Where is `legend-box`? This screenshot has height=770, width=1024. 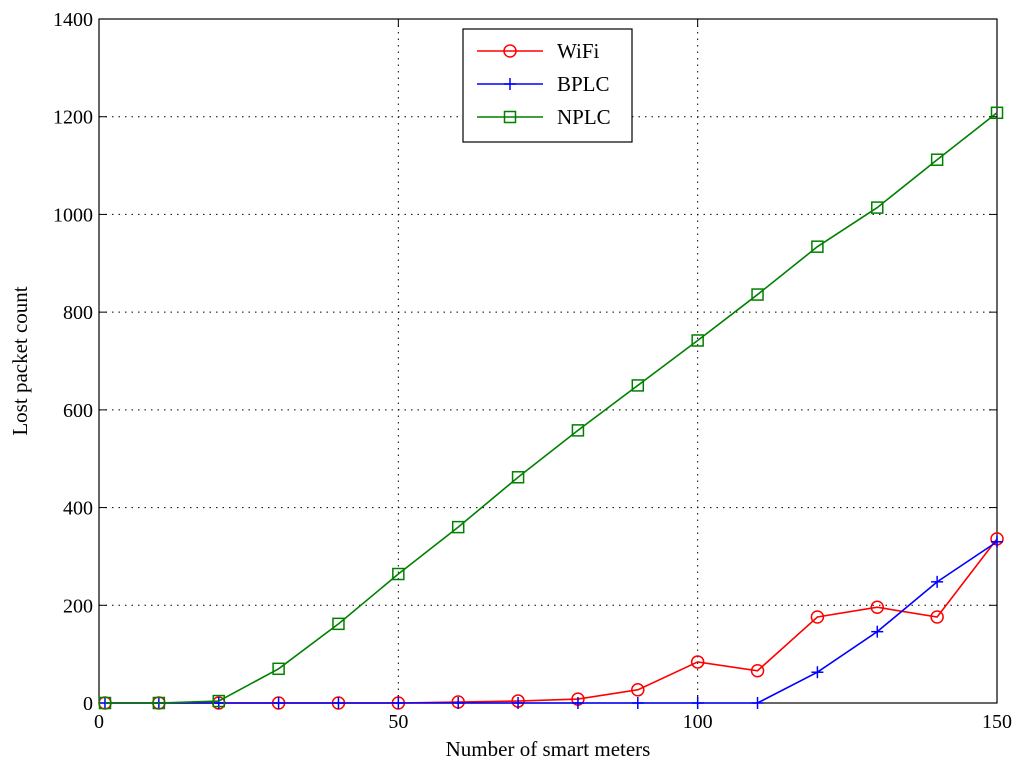 legend-box is located at coordinates (547, 85).